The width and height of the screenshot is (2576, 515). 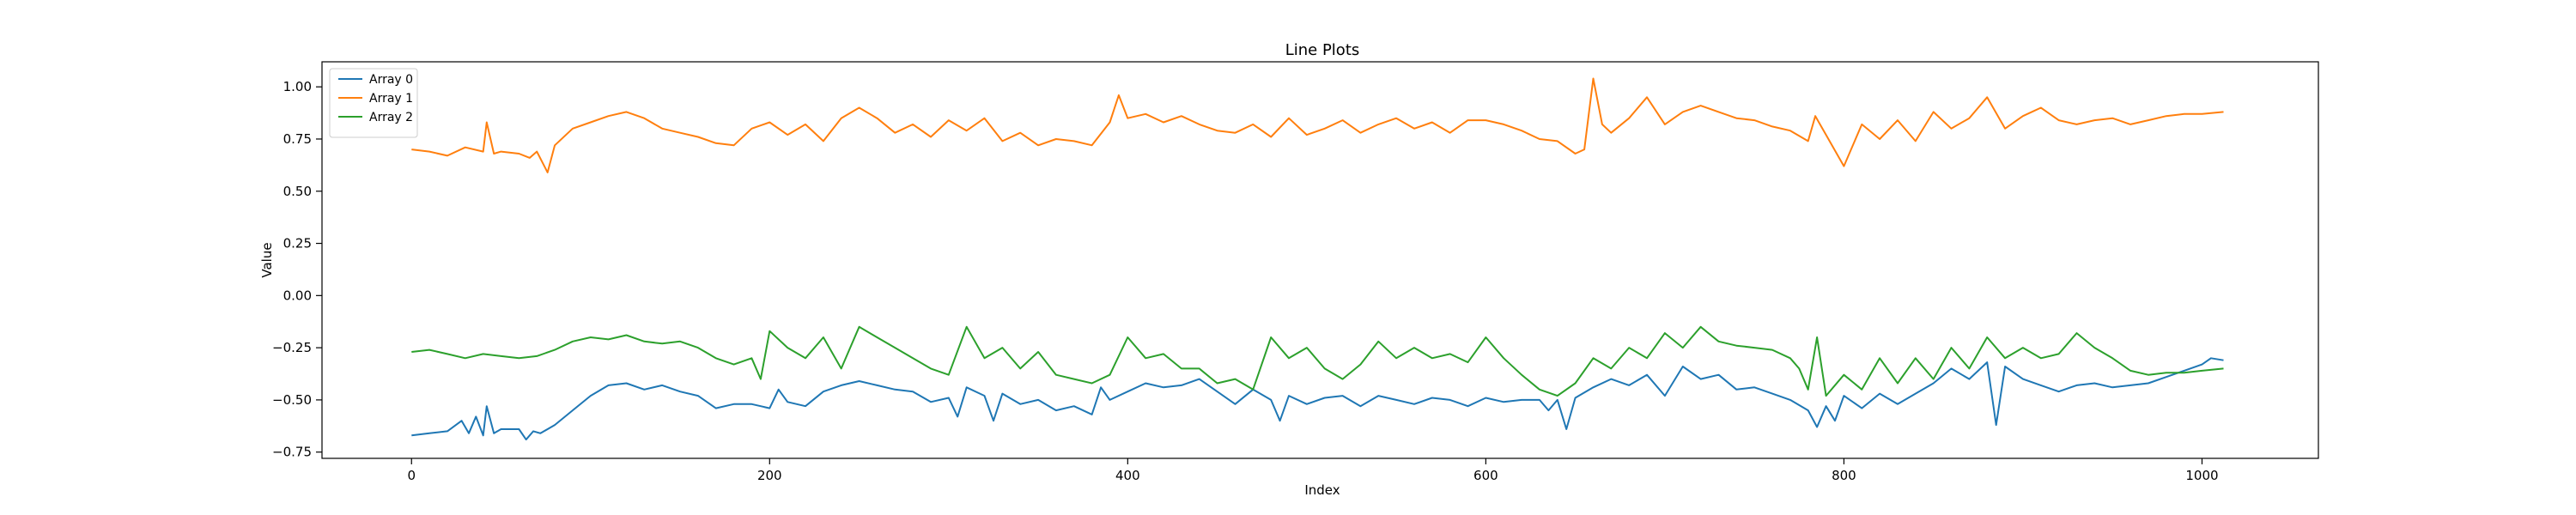 I want to click on y-tick-label: 0.00, so click(x=297, y=295).